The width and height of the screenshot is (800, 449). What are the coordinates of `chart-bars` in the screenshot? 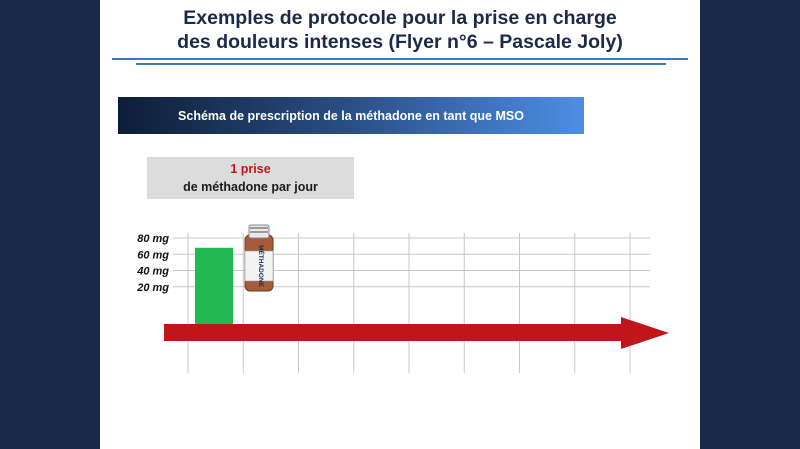 It's located at (214, 286).